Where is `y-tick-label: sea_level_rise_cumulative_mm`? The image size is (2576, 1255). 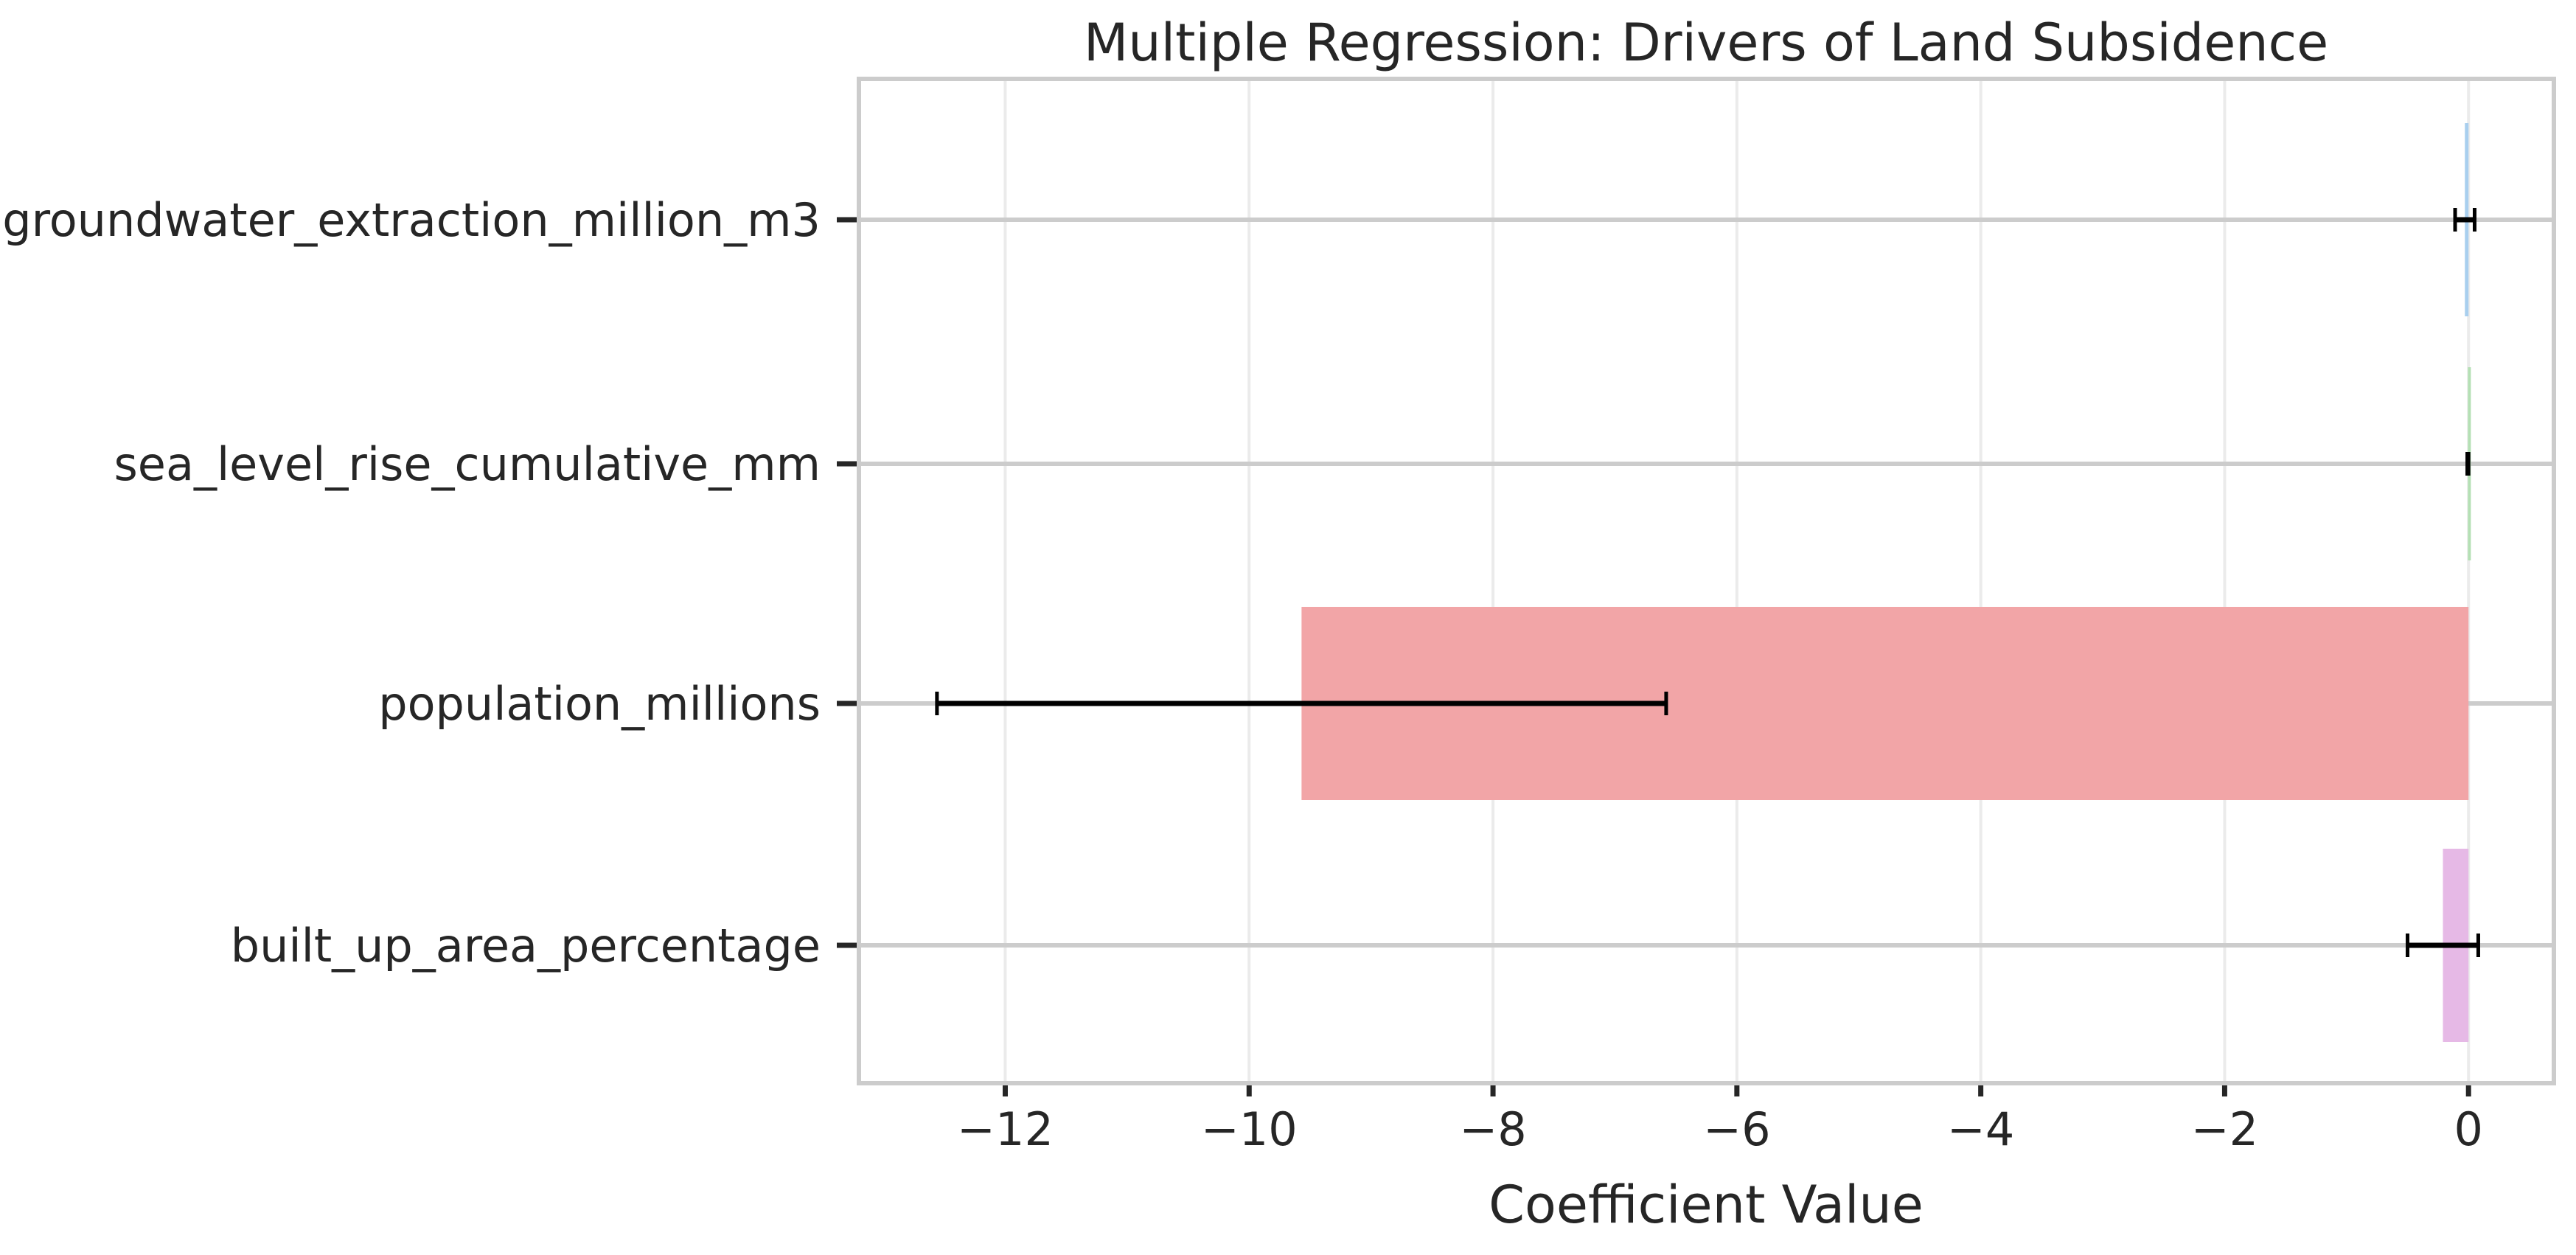 y-tick-label: sea_level_rise_cumulative_mm is located at coordinates (468, 464).